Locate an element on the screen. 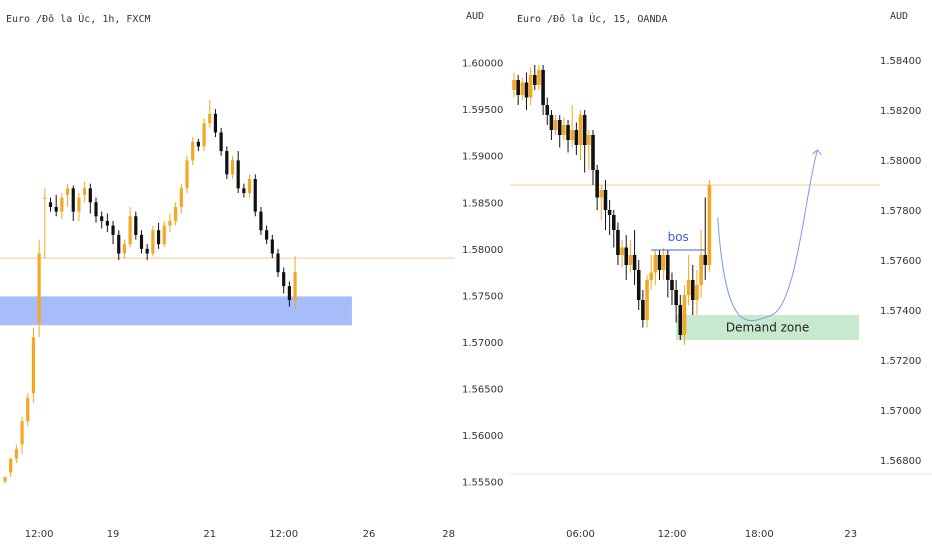  left-supply-zone is located at coordinates (176, 311).